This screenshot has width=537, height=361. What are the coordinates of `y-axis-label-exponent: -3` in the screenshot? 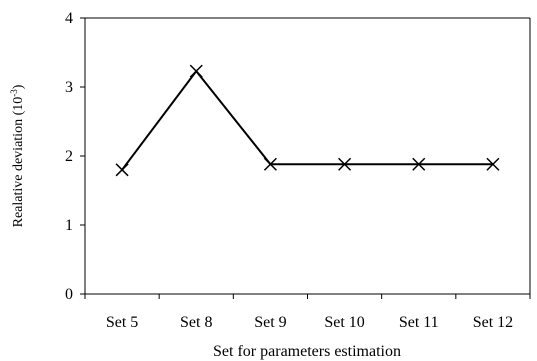 It's located at (14, 93).